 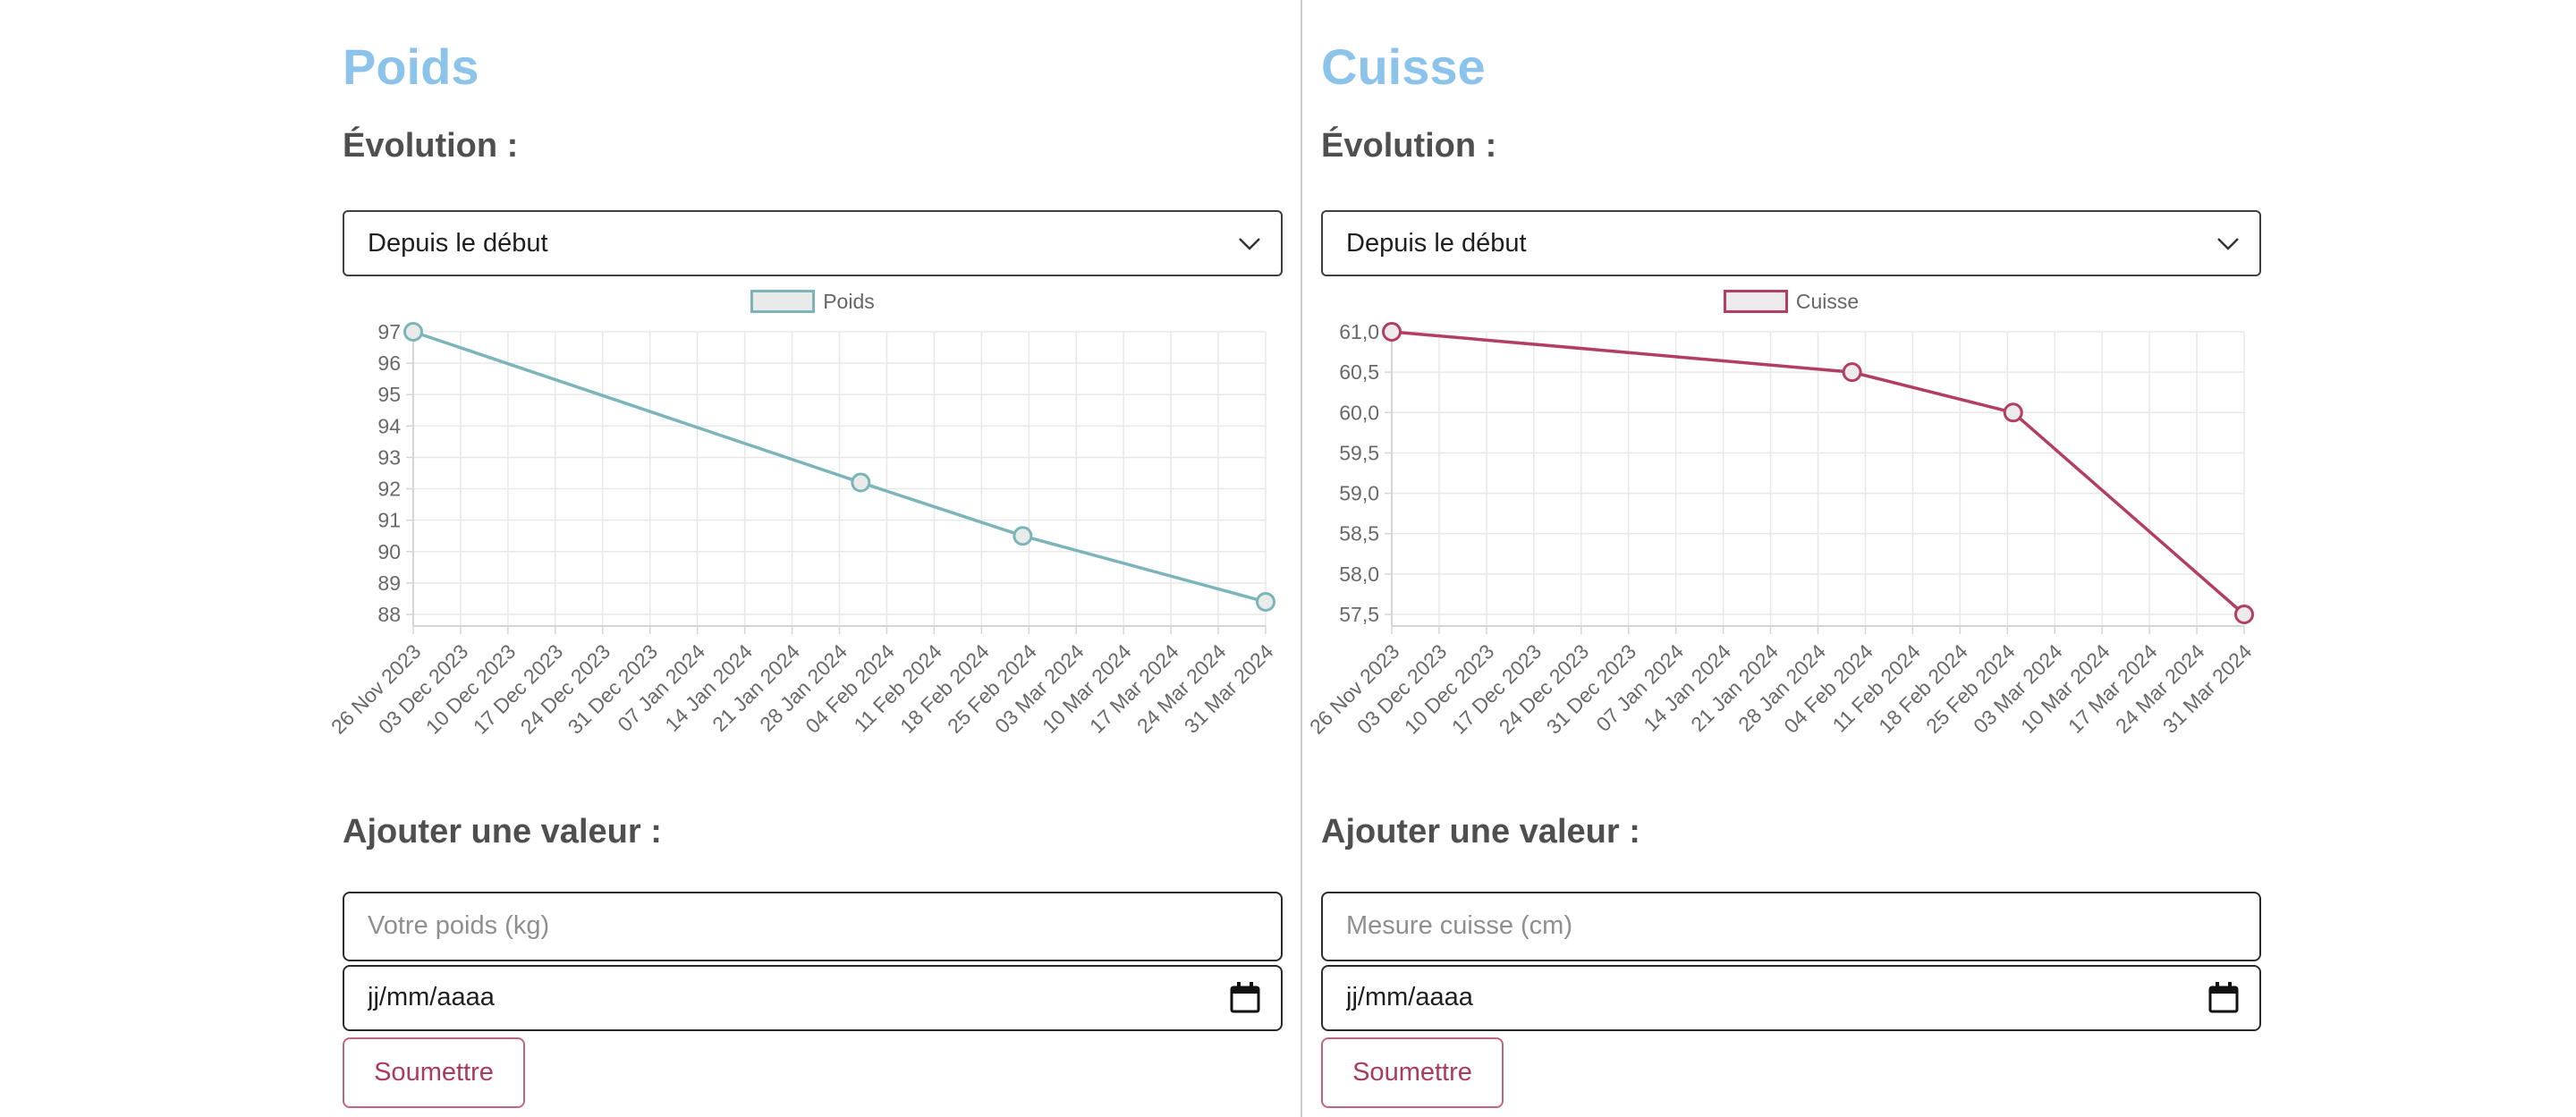 What do you see at coordinates (1359, 574) in the screenshot?
I see `svg-text: 58,0` at bounding box center [1359, 574].